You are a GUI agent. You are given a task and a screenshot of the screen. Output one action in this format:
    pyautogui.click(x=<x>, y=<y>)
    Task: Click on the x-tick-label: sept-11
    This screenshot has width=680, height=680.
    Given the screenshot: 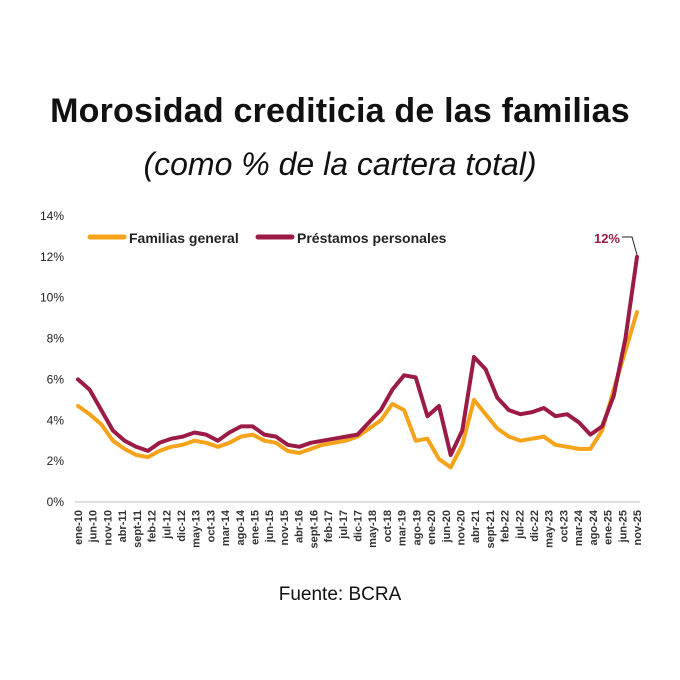 What is the action you would take?
    pyautogui.click(x=138, y=529)
    